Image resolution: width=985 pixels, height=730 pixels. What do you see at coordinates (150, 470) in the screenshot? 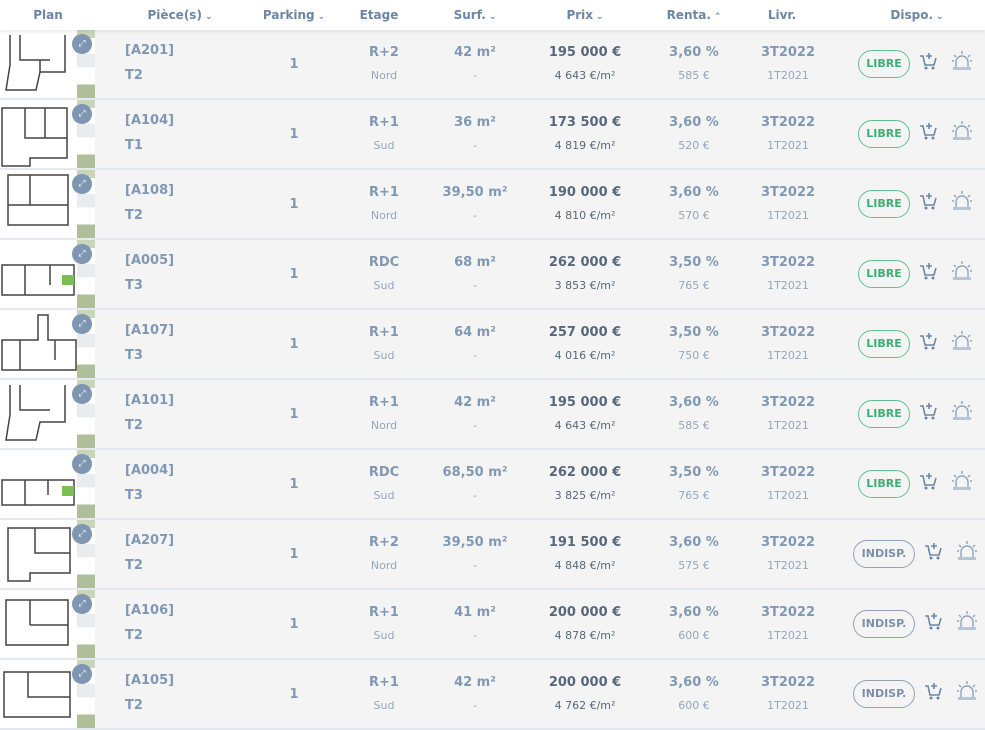
I see `lot-ref: [A004]` at bounding box center [150, 470].